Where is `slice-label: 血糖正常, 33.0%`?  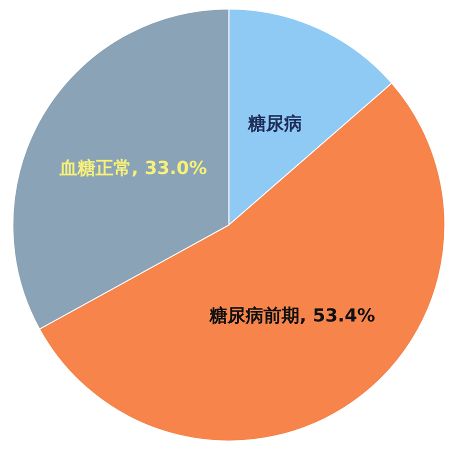 slice-label: 血糖正常, 33.0% is located at coordinates (133, 168).